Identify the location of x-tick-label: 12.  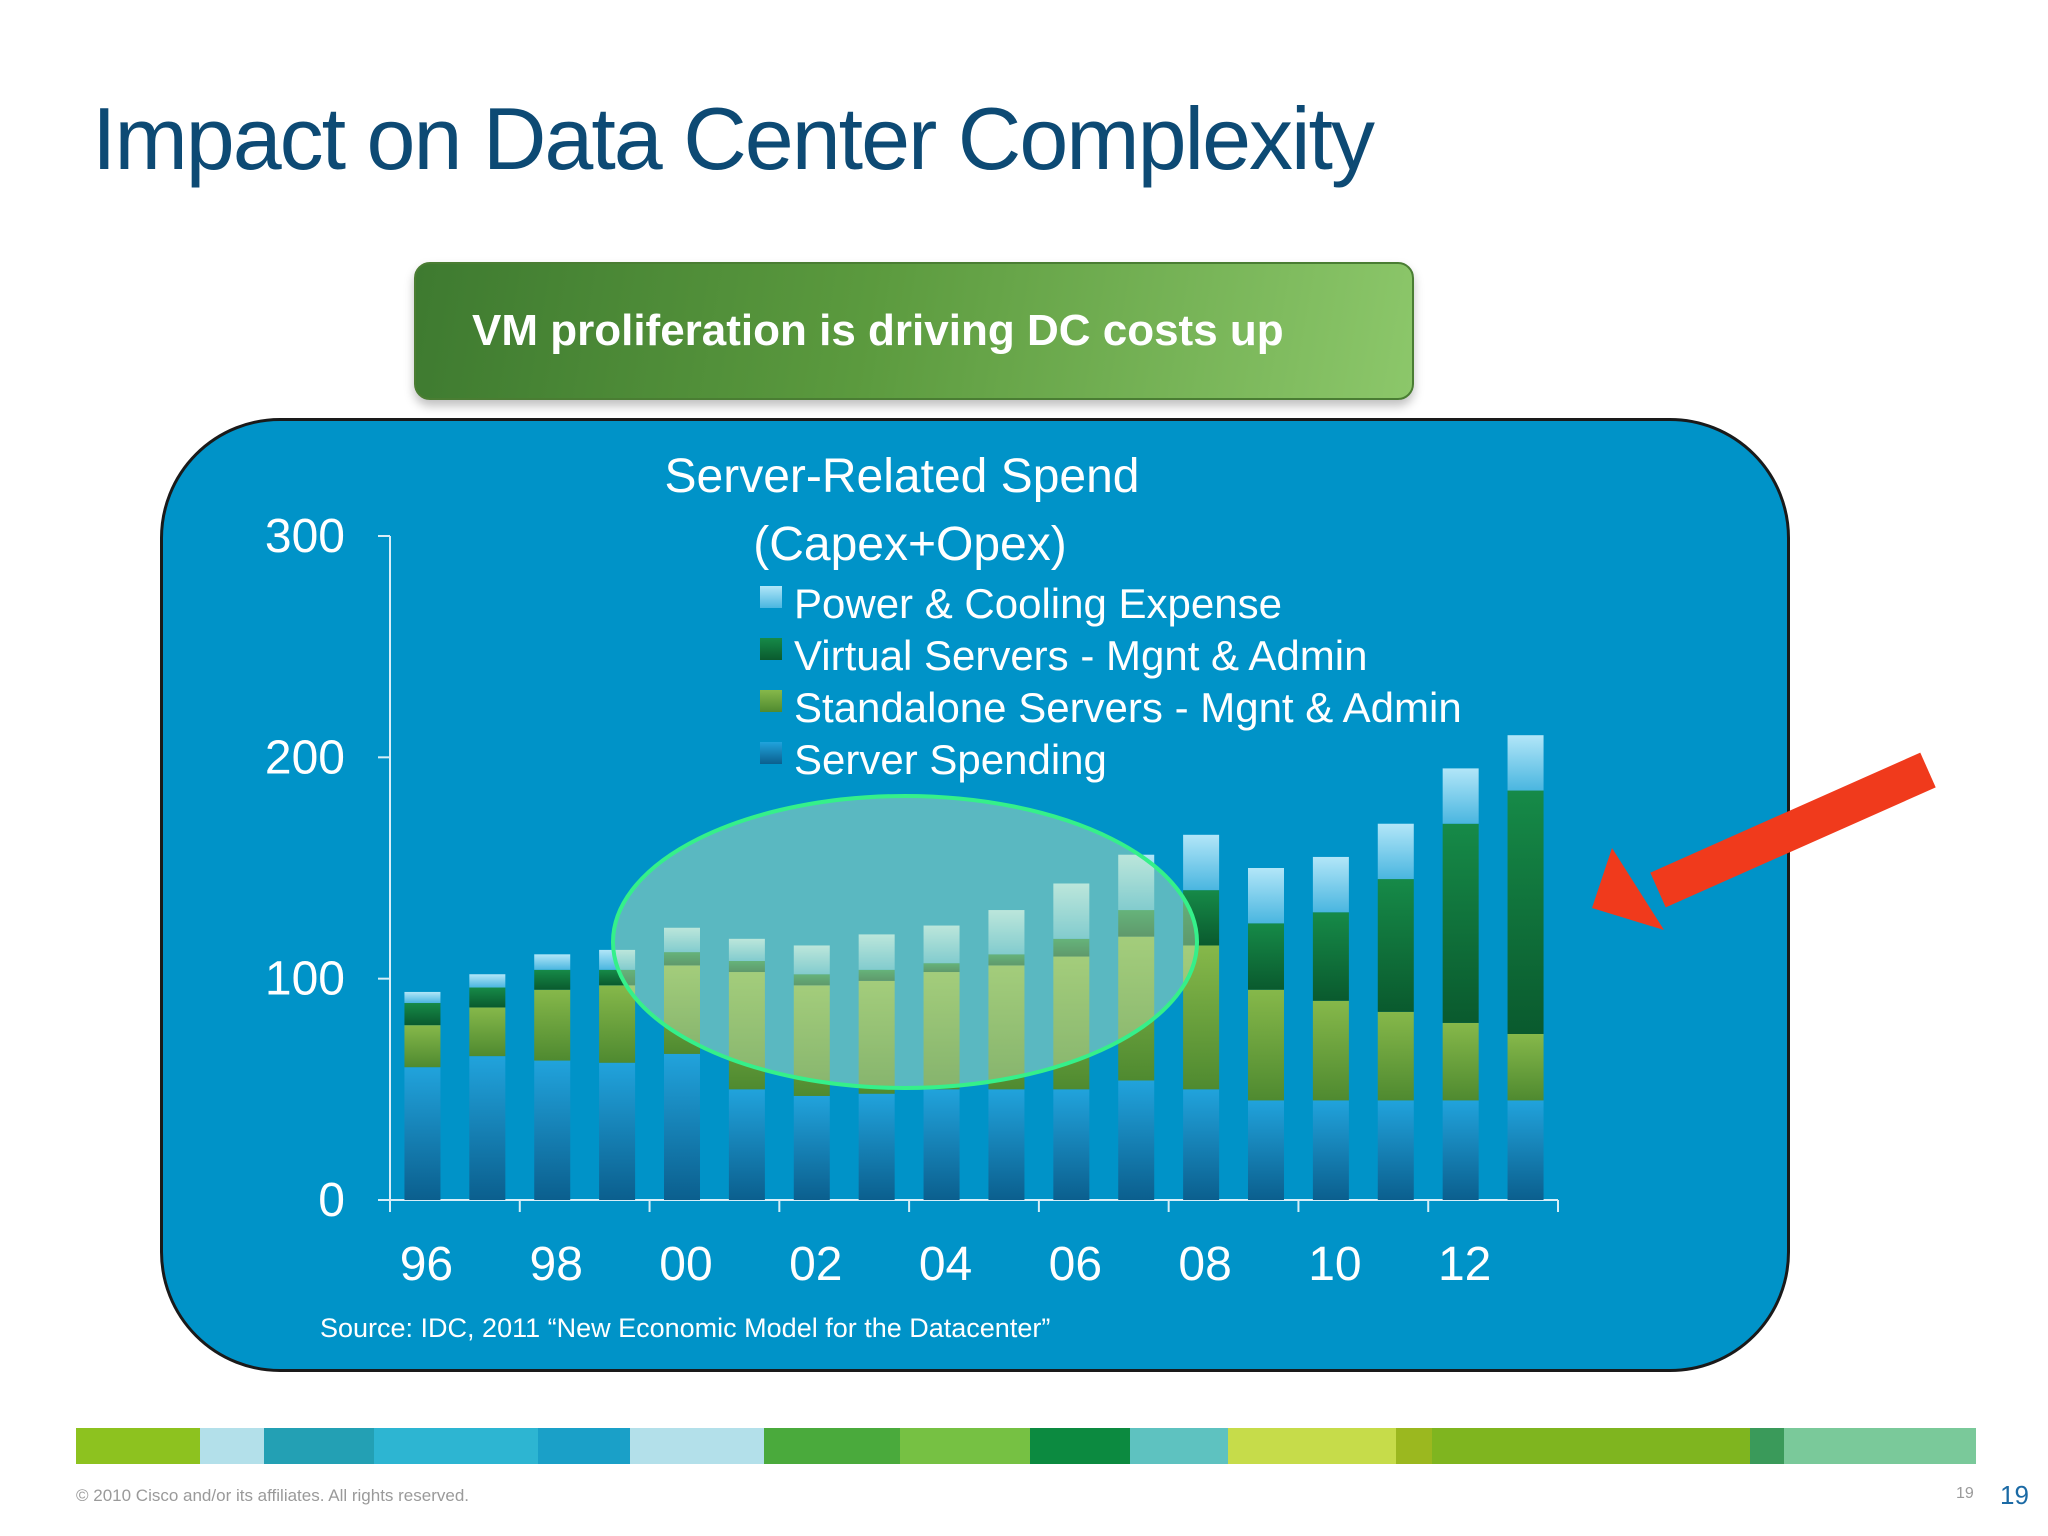
(1464, 1264).